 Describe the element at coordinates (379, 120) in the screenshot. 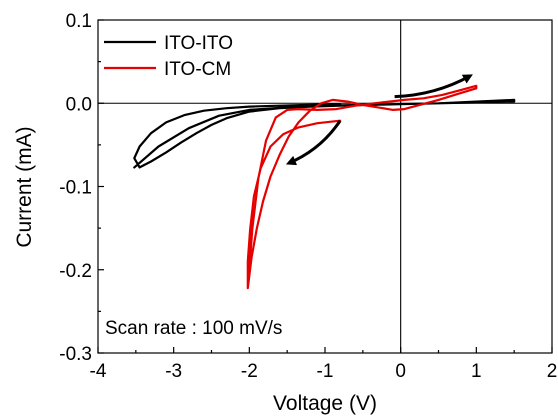

I see `scan-direction-arrows` at that location.